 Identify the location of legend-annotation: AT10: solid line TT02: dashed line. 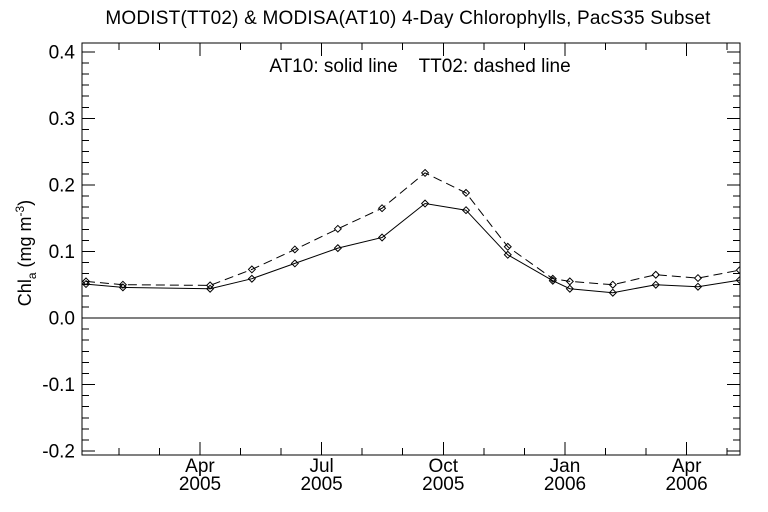
(420, 66).